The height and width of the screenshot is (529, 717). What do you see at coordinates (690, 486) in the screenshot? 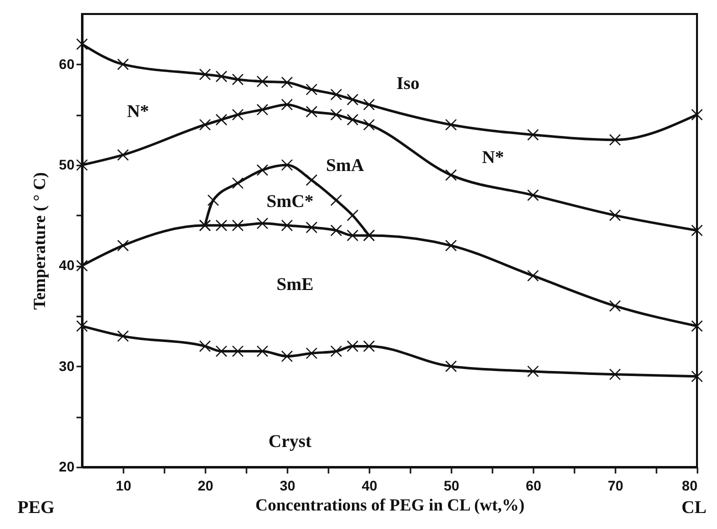
I see `x-tick-label: 80` at bounding box center [690, 486].